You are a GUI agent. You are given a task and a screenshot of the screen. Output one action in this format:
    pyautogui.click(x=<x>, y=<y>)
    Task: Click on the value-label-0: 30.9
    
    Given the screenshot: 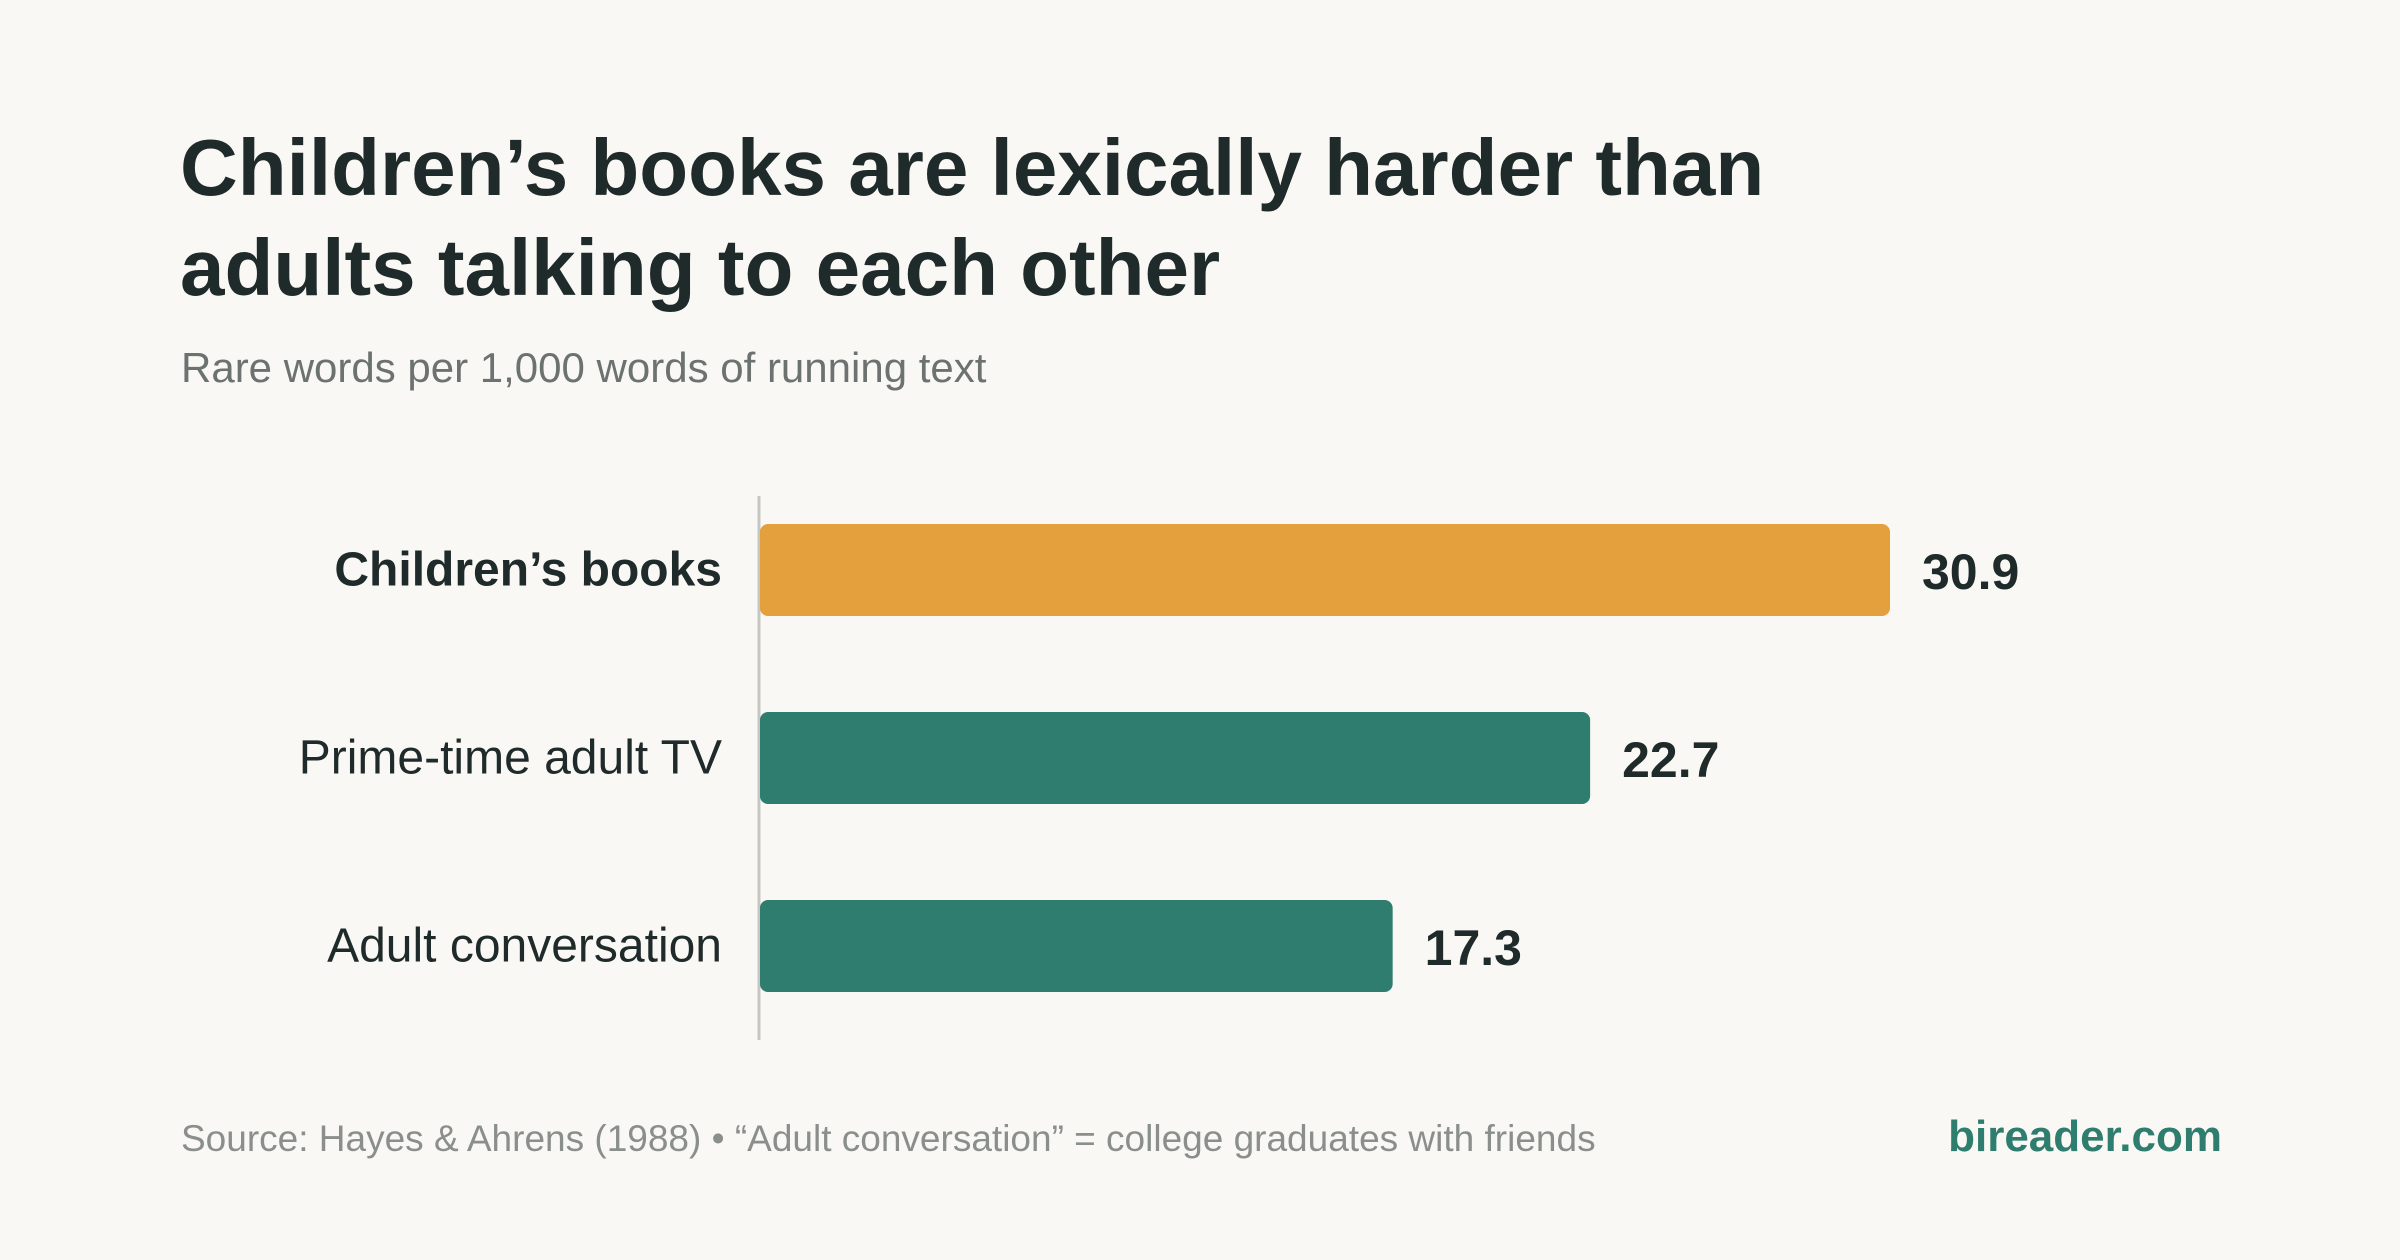 What is the action you would take?
    pyautogui.click(x=1970, y=572)
    